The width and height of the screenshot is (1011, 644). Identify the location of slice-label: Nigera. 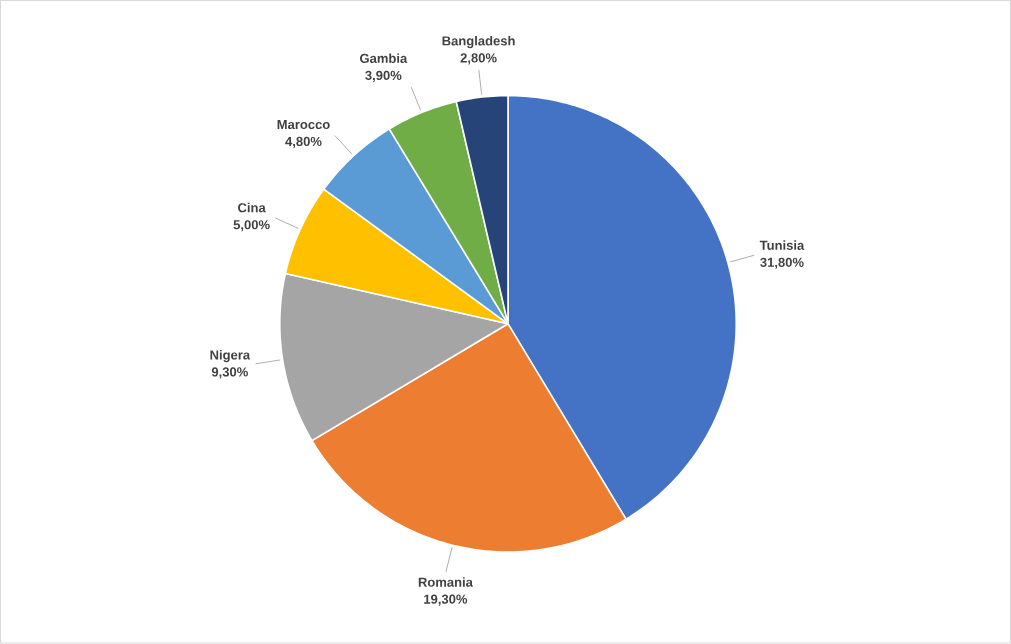
(230, 356).